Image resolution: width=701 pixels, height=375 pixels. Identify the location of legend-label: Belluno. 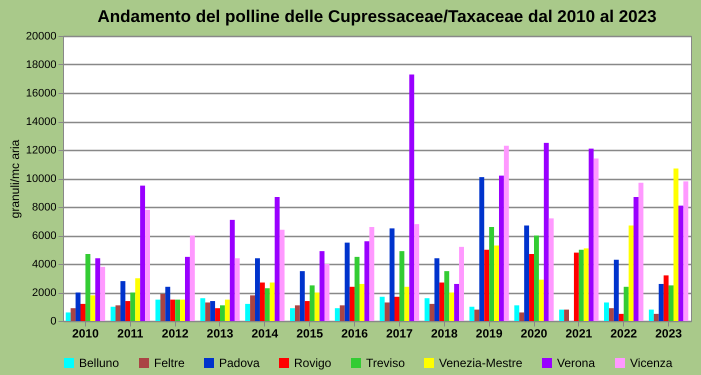
(99, 363).